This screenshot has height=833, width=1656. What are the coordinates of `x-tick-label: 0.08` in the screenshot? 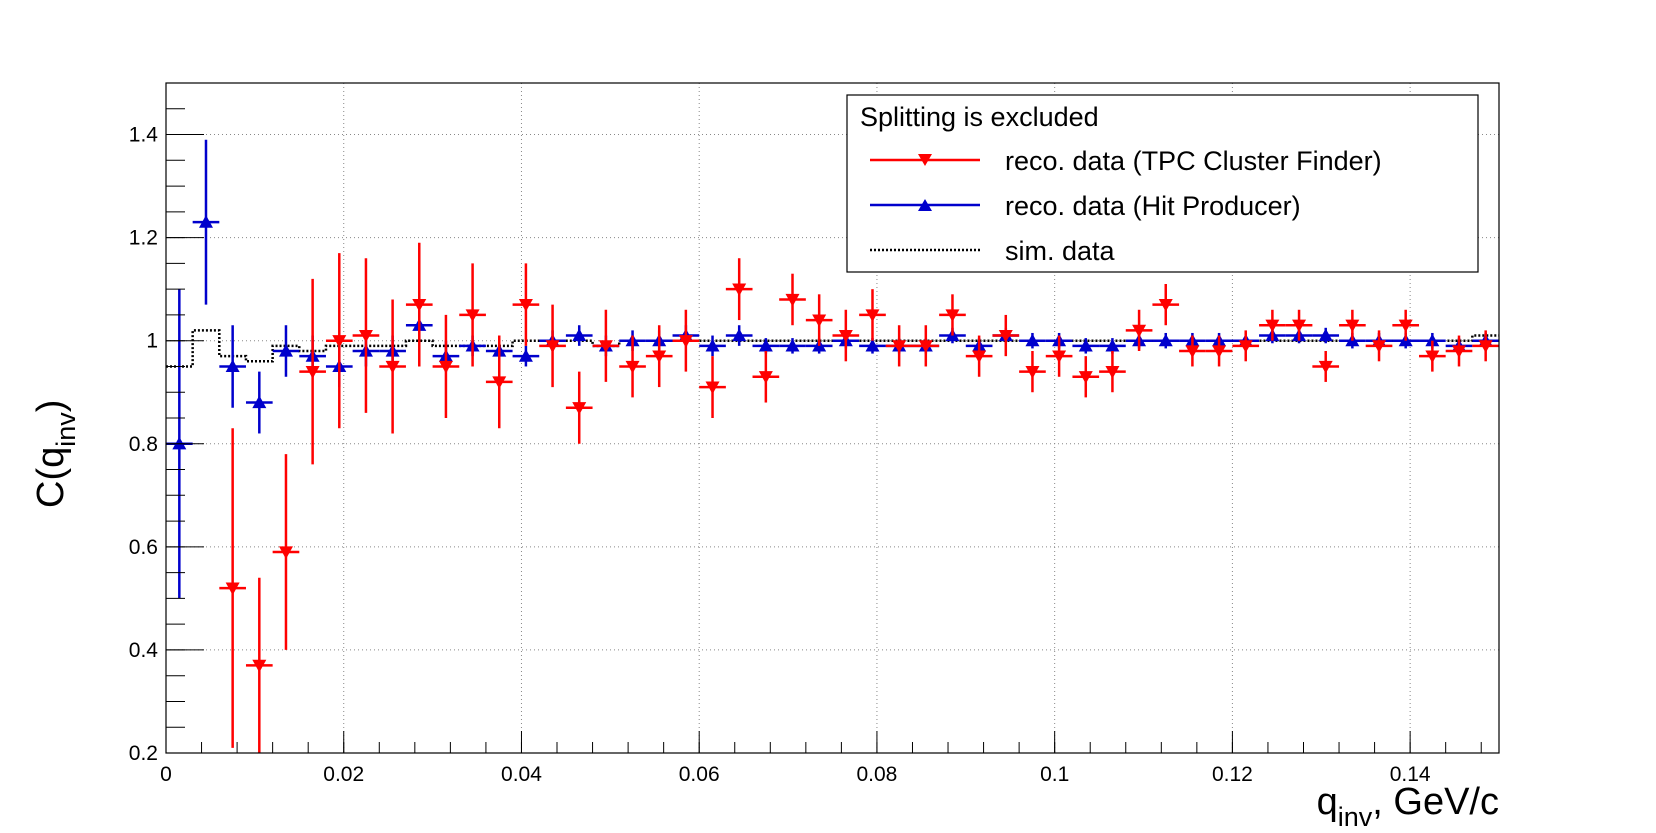 It's located at (876, 774).